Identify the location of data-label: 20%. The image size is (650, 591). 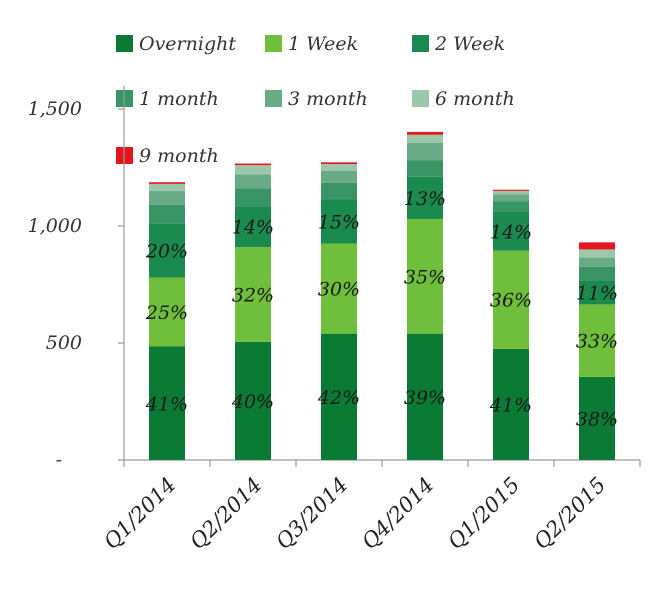
(166, 252).